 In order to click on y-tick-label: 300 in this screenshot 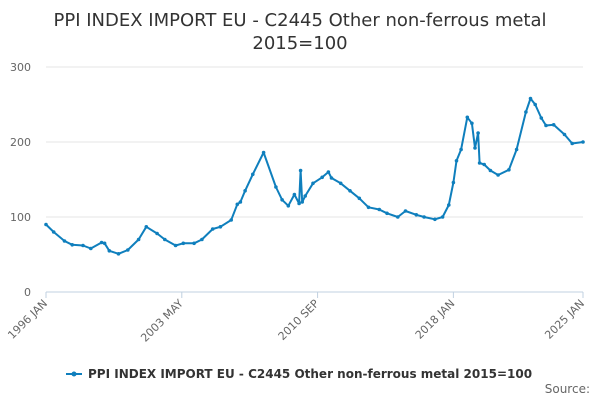, I will do `click(20, 67)`.